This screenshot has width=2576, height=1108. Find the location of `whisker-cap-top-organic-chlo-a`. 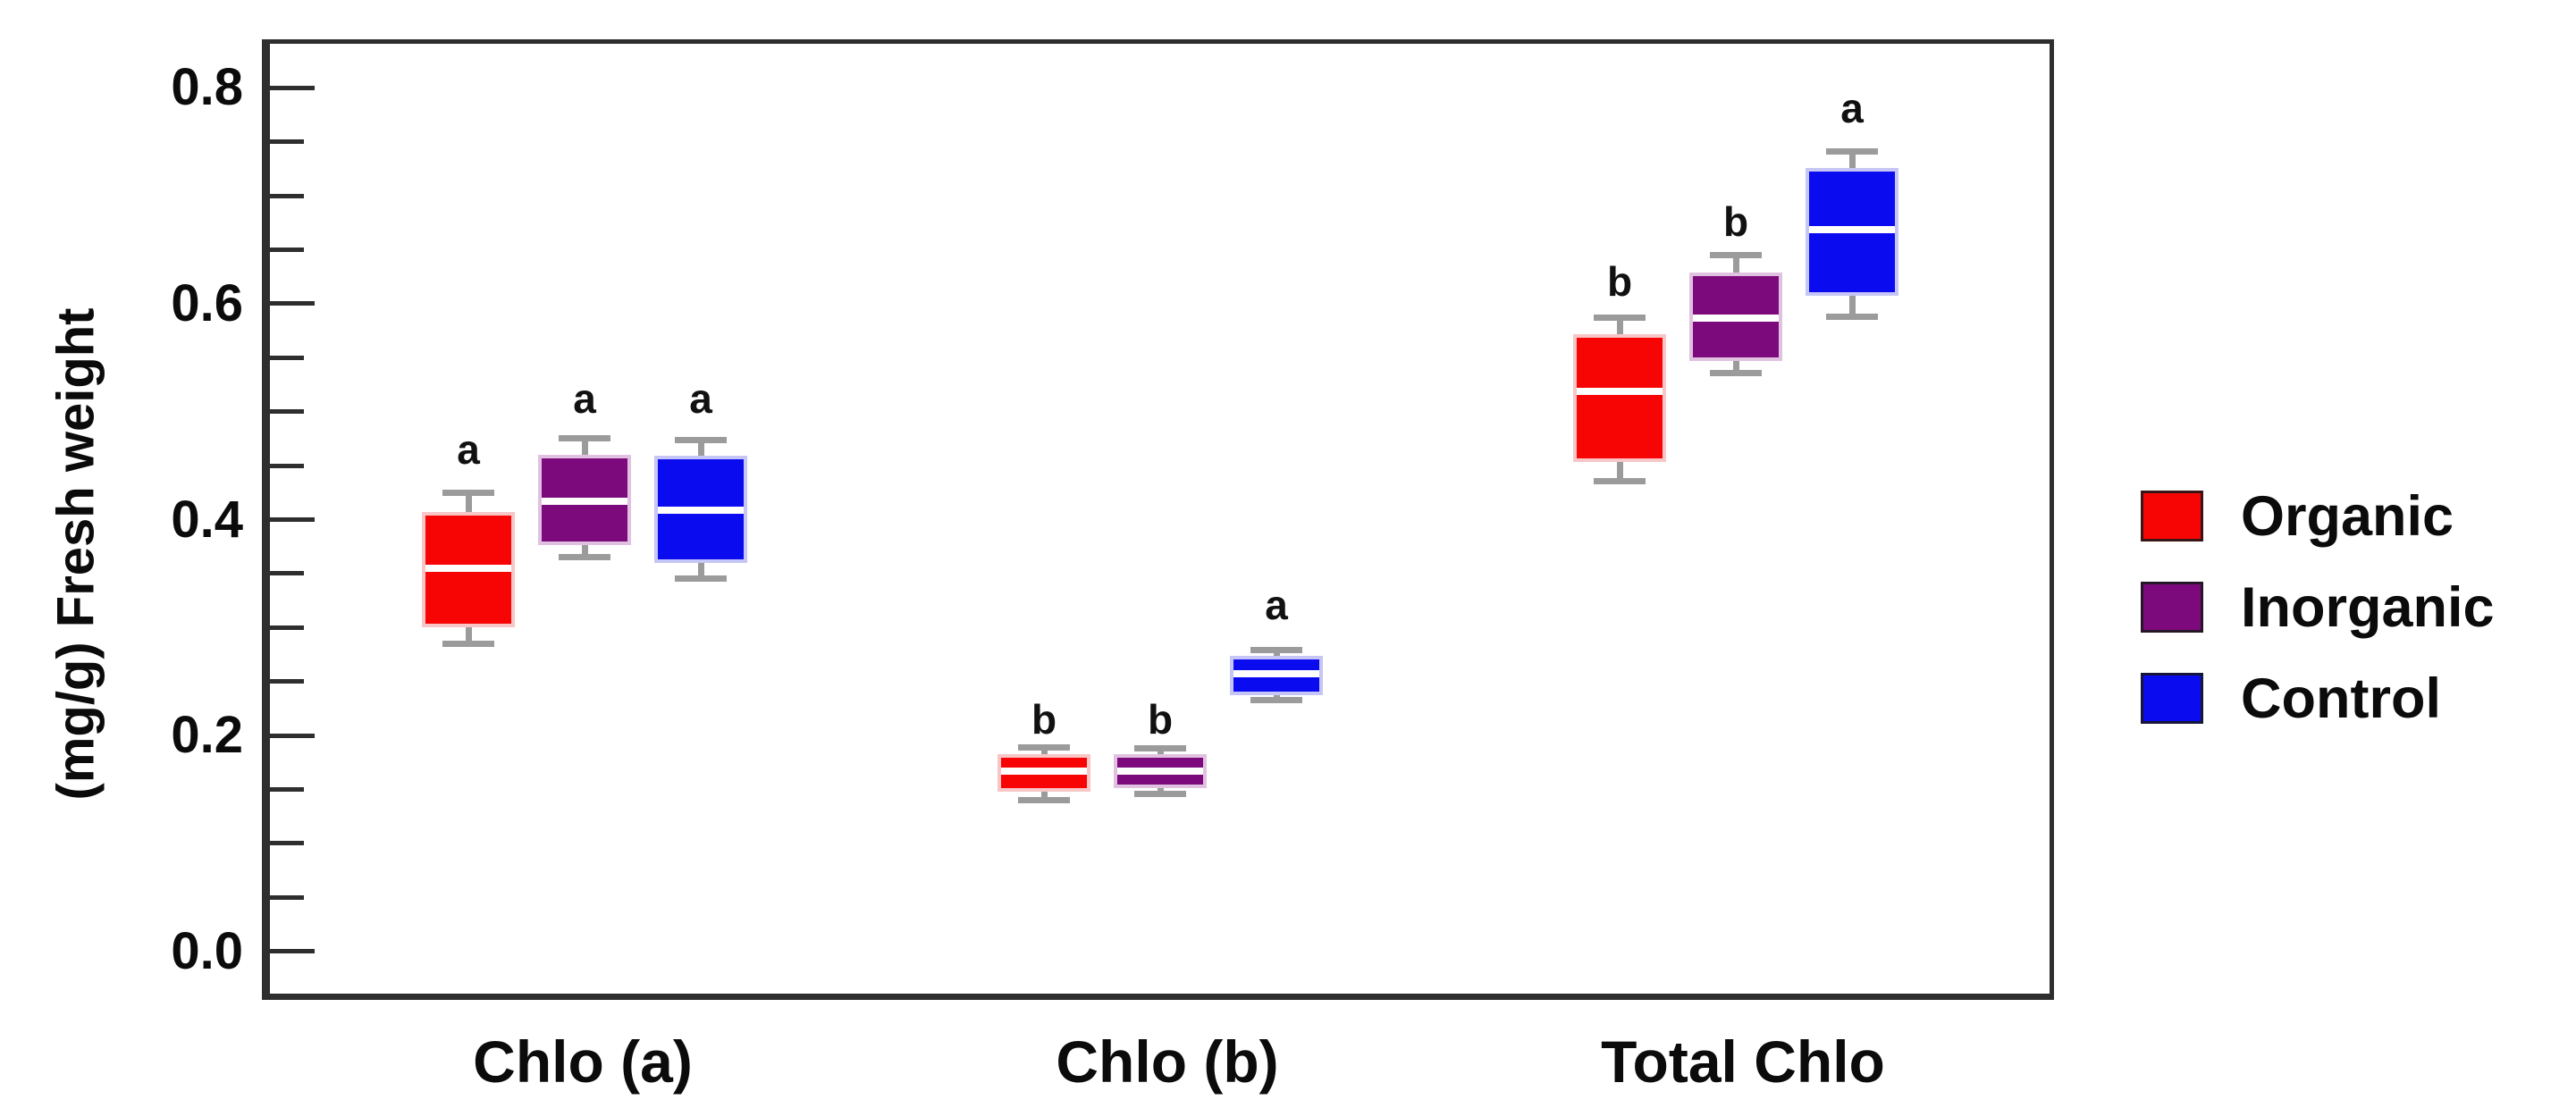

whisker-cap-top-organic-chlo-a is located at coordinates (468, 492).